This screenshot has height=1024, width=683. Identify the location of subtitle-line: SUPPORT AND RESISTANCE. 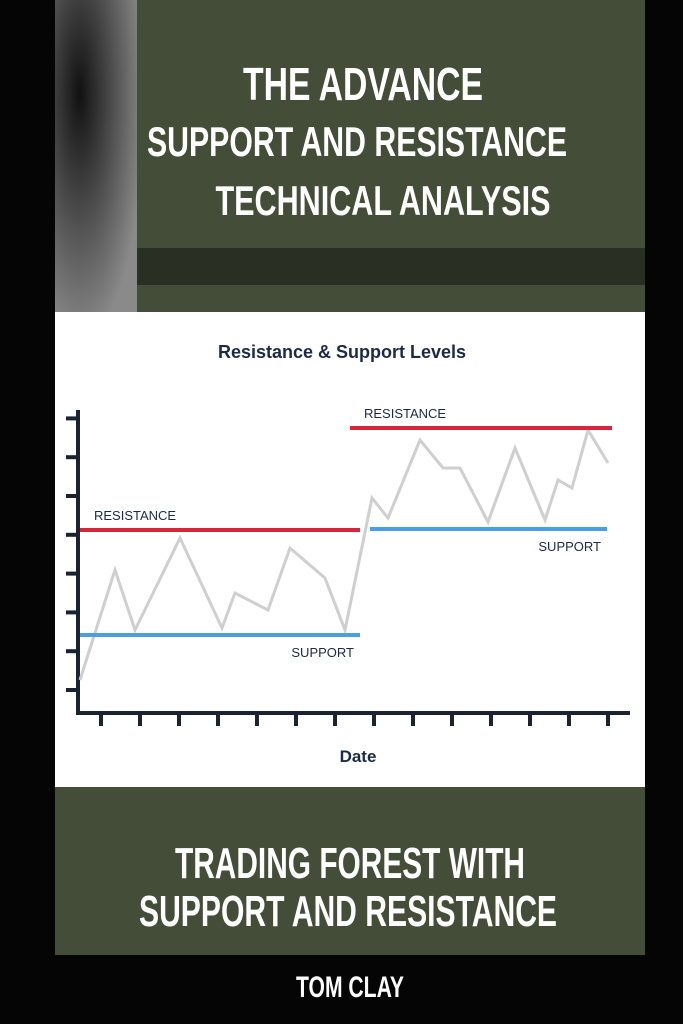
(348, 911).